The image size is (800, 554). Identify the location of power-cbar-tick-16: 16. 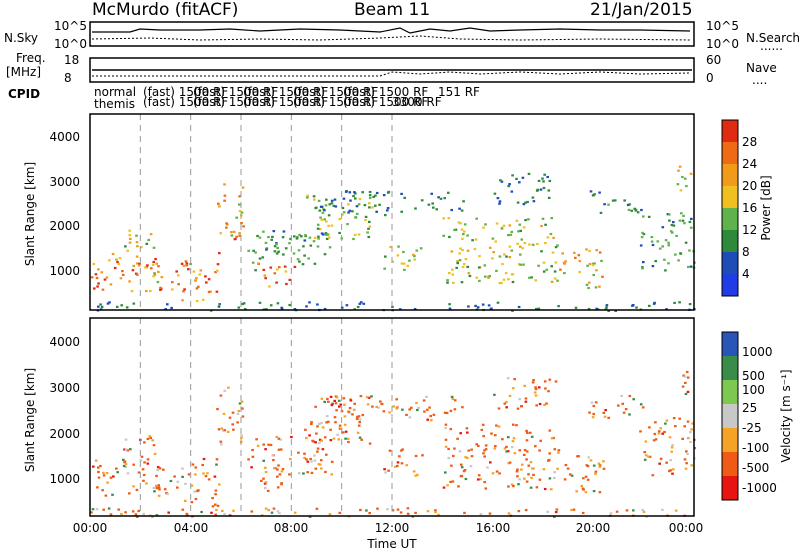
(749, 208).